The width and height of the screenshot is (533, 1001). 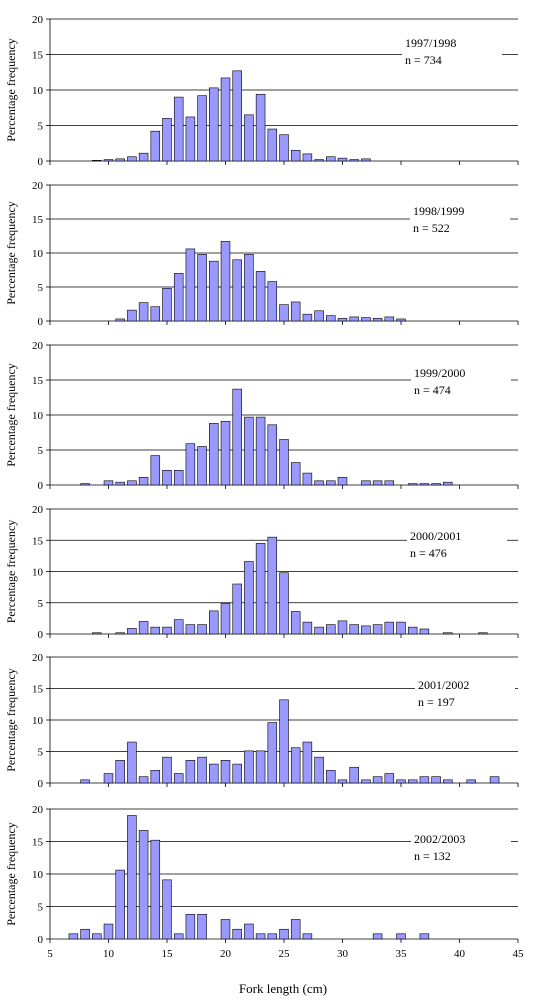 I want to click on x-tick-label: 30, so click(x=343, y=954).